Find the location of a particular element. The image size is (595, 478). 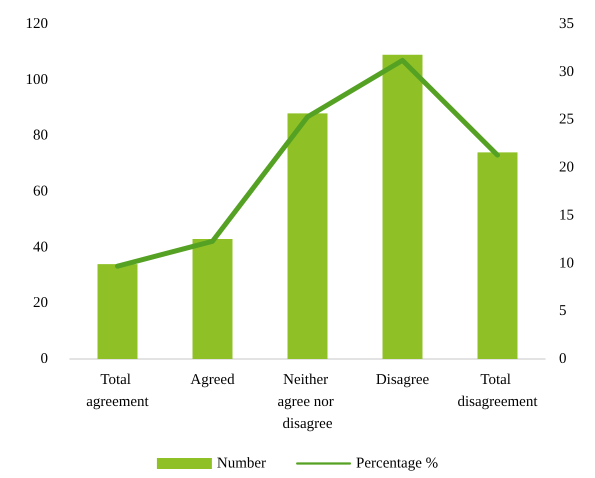

y2-tick-label: 15 is located at coordinates (566, 215).